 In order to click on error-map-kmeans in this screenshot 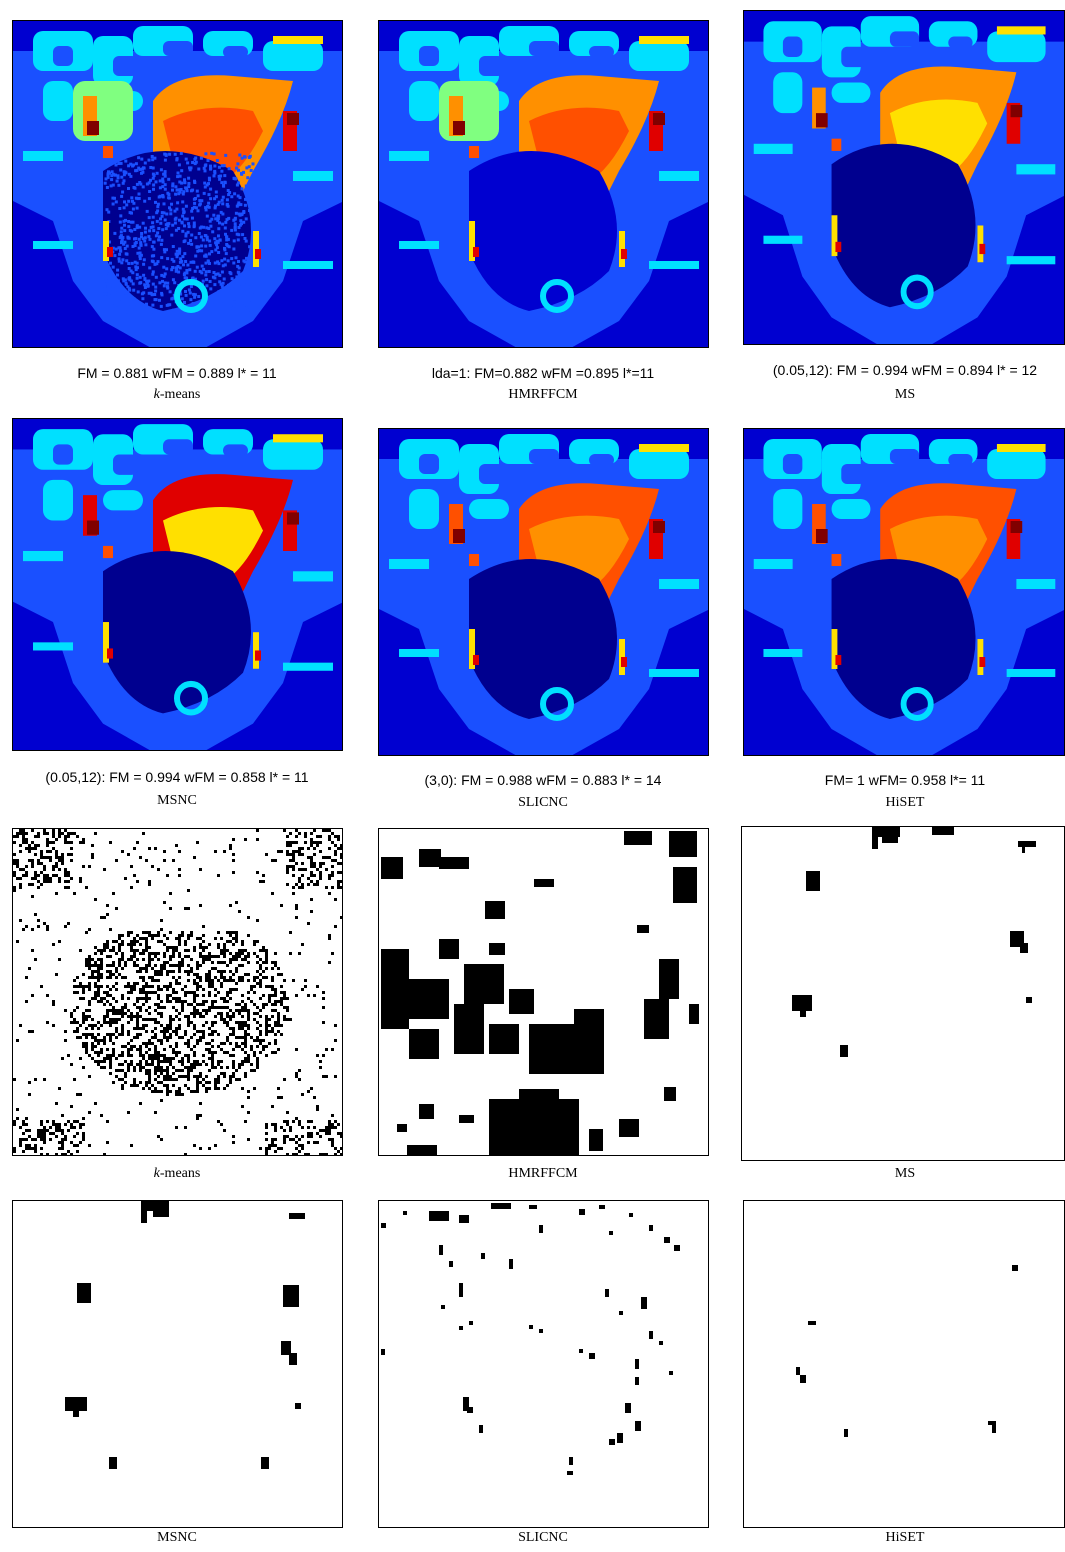, I will do `click(177, 992)`.